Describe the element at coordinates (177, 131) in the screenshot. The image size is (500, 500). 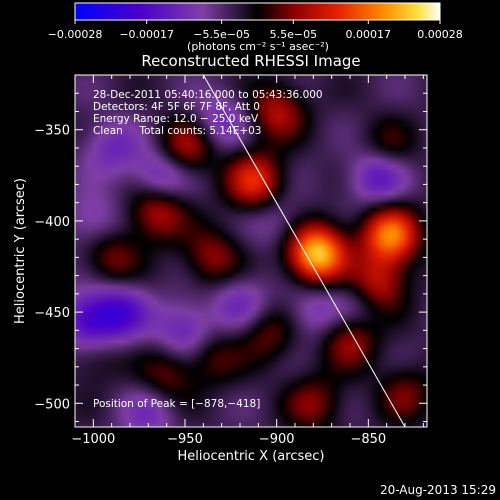
I see `info-line-4: Clean Total counts: 5.14E+03` at that location.